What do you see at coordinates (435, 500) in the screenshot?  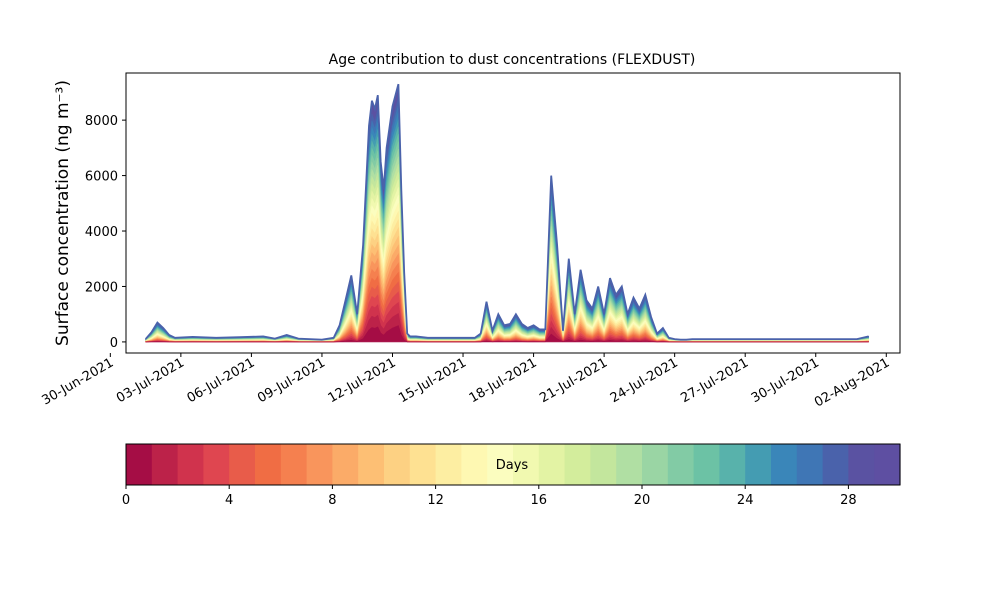 I see `colorbar-tick-label: 12` at bounding box center [435, 500].